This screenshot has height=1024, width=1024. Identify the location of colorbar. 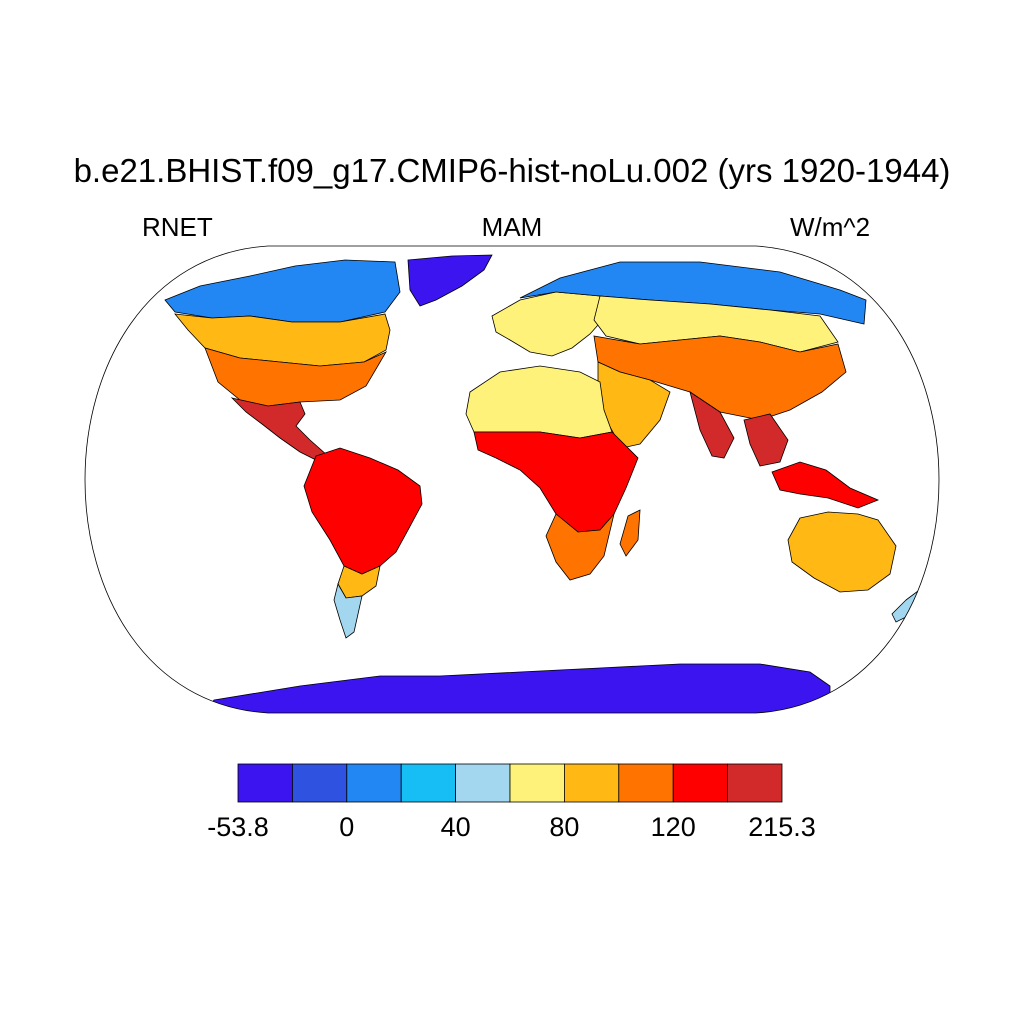
(510, 783).